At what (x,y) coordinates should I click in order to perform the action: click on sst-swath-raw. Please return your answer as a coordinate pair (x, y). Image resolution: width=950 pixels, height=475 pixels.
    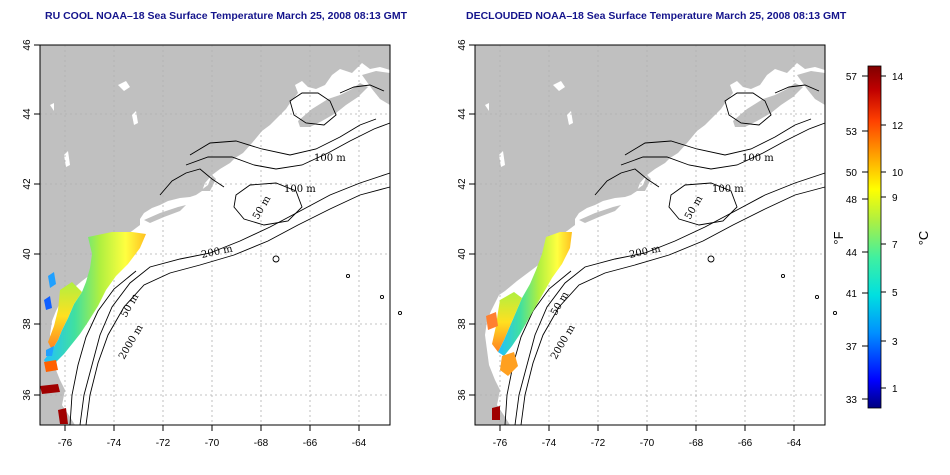
    Looking at the image, I should click on (95, 300).